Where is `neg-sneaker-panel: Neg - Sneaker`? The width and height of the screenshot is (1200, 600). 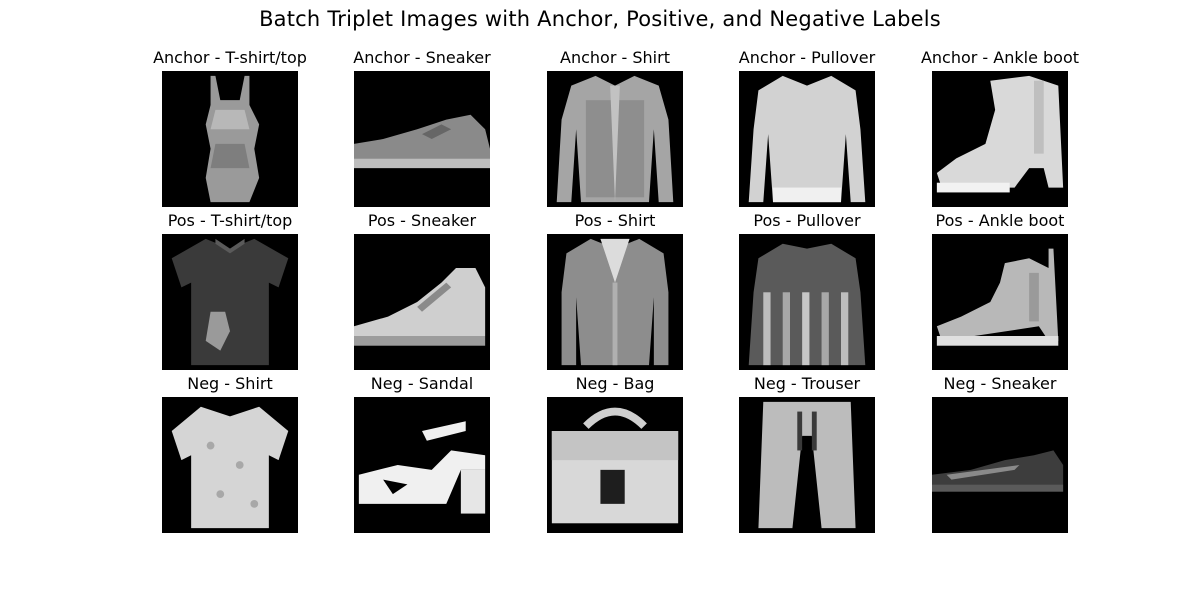 neg-sneaker-panel: Neg - Sneaker is located at coordinates (1000, 453).